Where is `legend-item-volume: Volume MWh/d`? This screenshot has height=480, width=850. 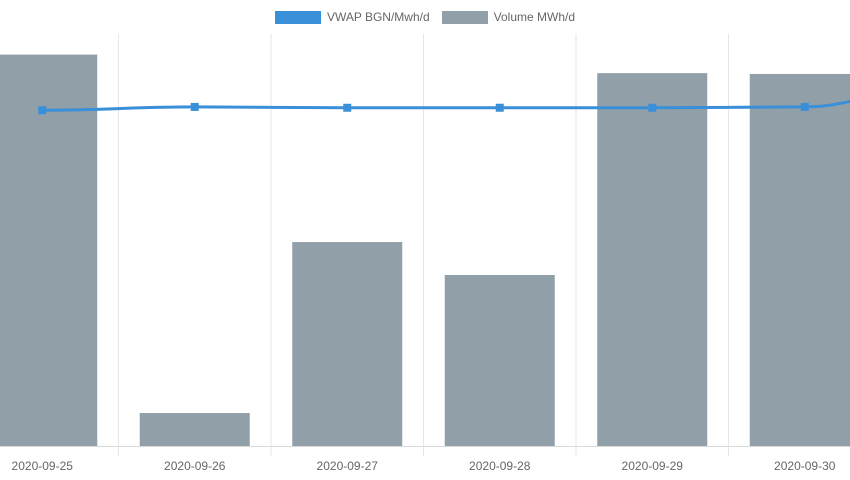 legend-item-volume: Volume MWh/d is located at coordinates (508, 17).